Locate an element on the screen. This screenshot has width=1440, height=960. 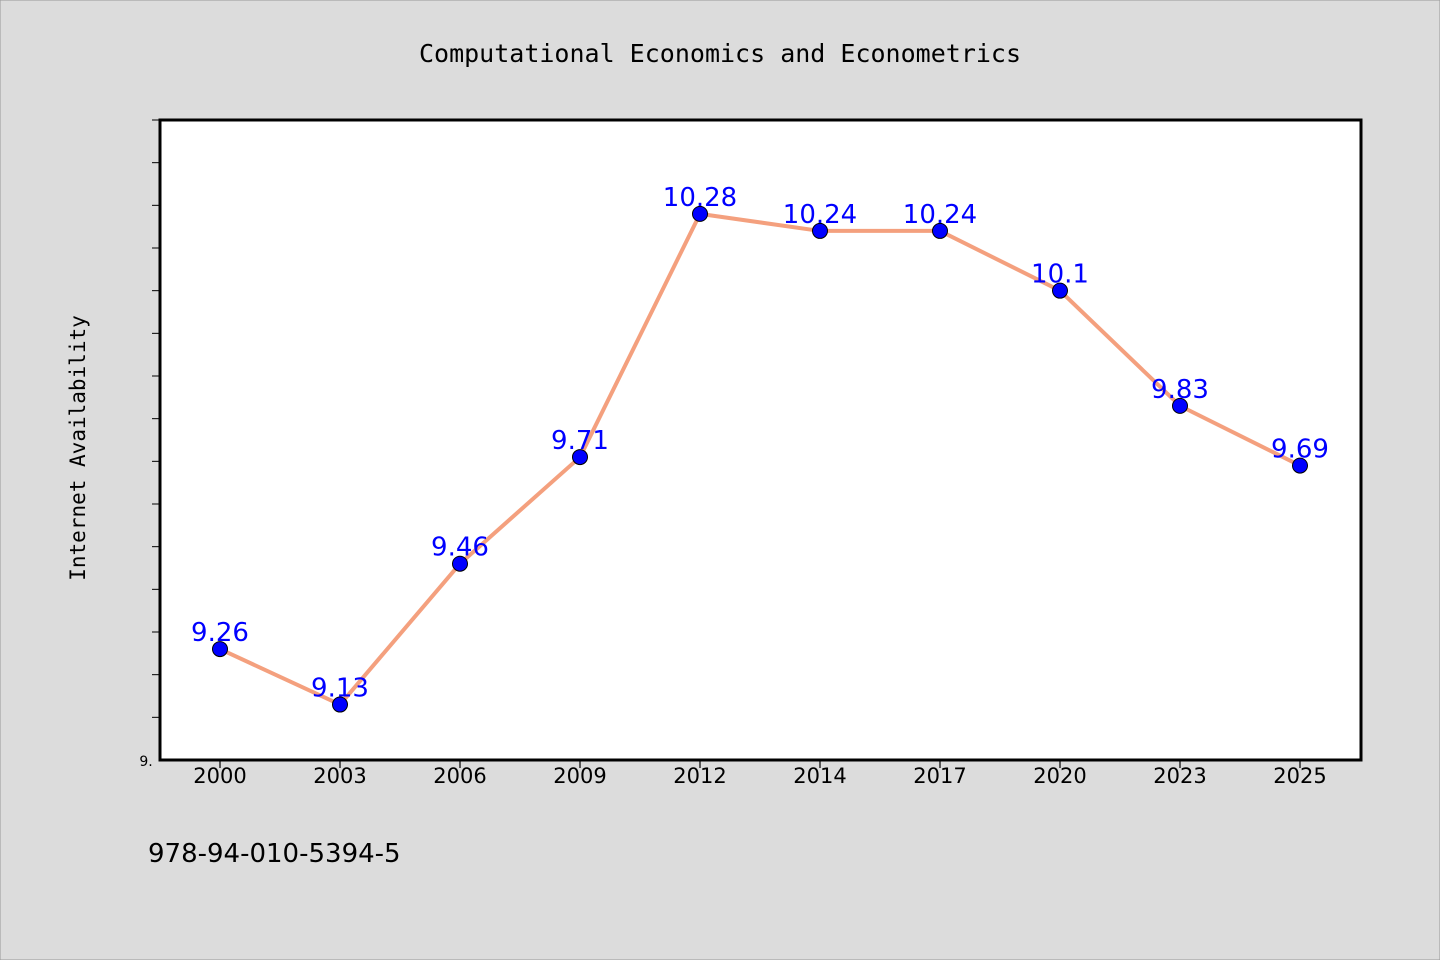
data-label: 9.13 is located at coordinates (340, 689).